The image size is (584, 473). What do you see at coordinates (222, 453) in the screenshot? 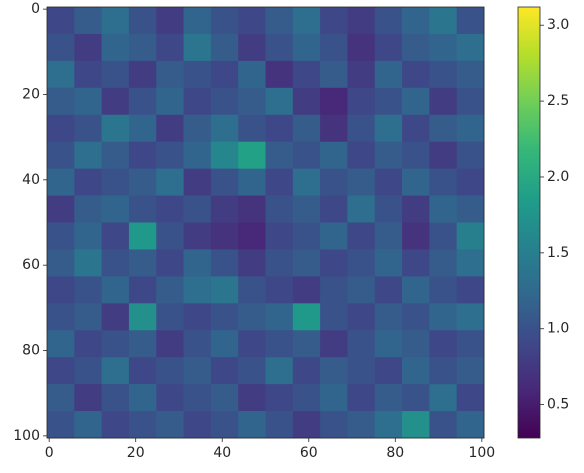
I see `x-tick-label: 40` at bounding box center [222, 453].